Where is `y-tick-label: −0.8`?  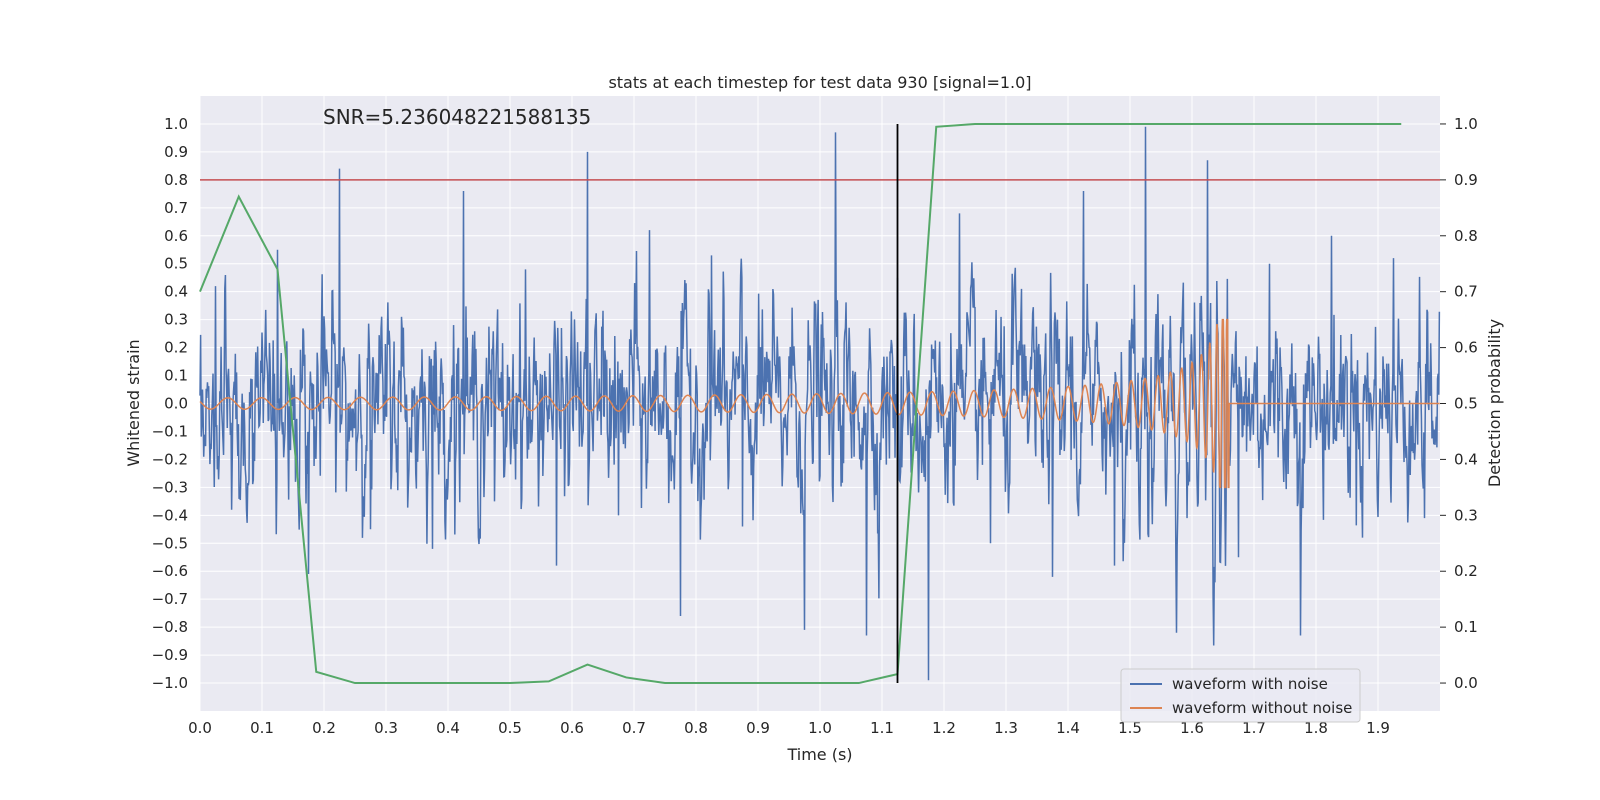 y-tick-label: −0.8 is located at coordinates (170, 627).